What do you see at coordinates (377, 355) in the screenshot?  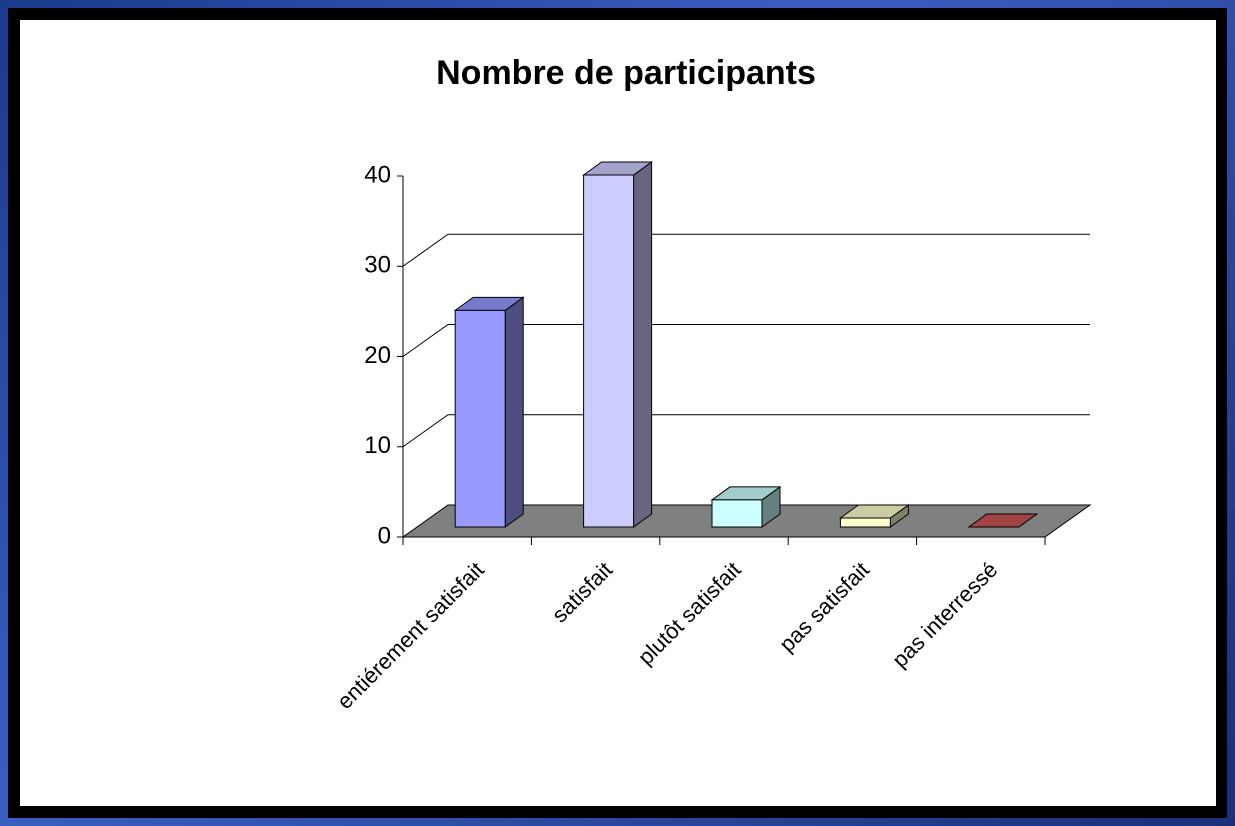 I see `y-tick-label: 20` at bounding box center [377, 355].